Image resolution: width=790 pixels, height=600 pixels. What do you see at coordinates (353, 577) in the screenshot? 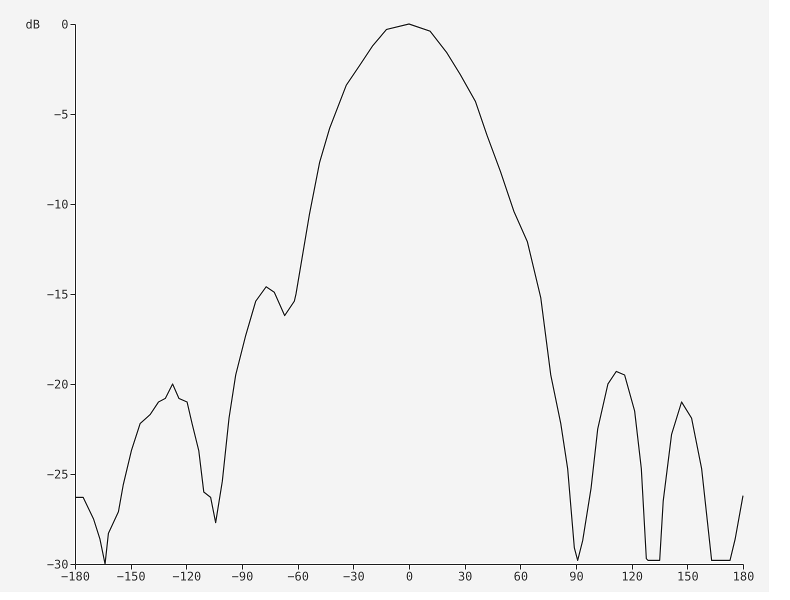
I see `x-tick-label: −30` at bounding box center [353, 577].